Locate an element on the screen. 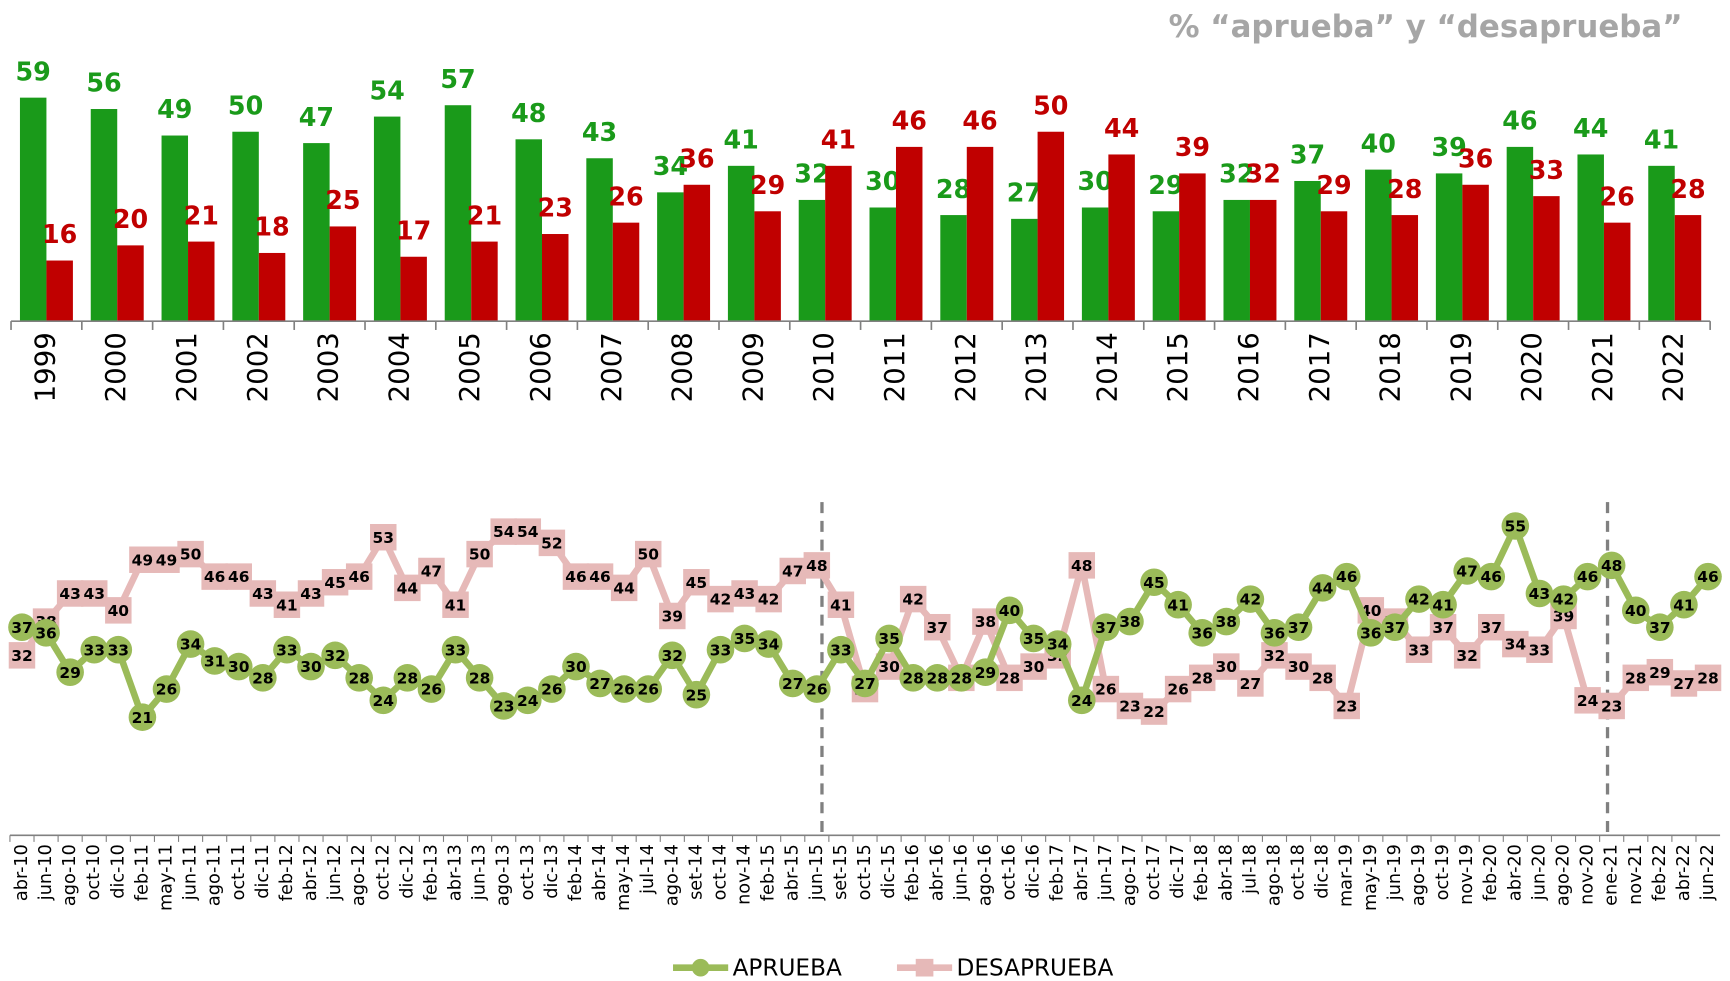 Image resolution: width=1730 pixels, height=981 pixels. x-tick-label: feb-16 is located at coordinates (913, 872).